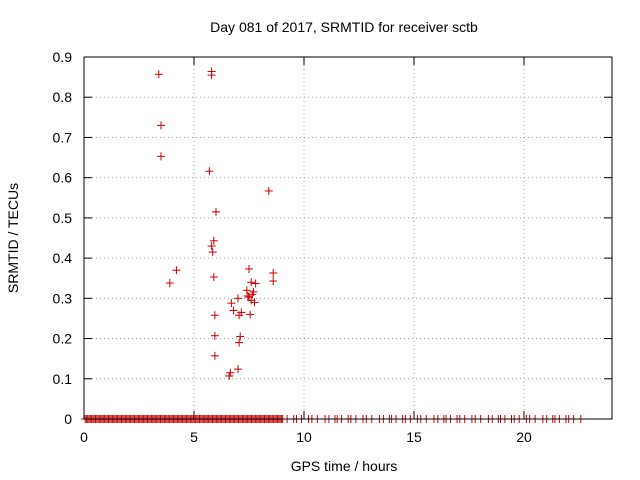  I want to click on y-axis-label: SRMTID / TECUs, so click(13, 238).